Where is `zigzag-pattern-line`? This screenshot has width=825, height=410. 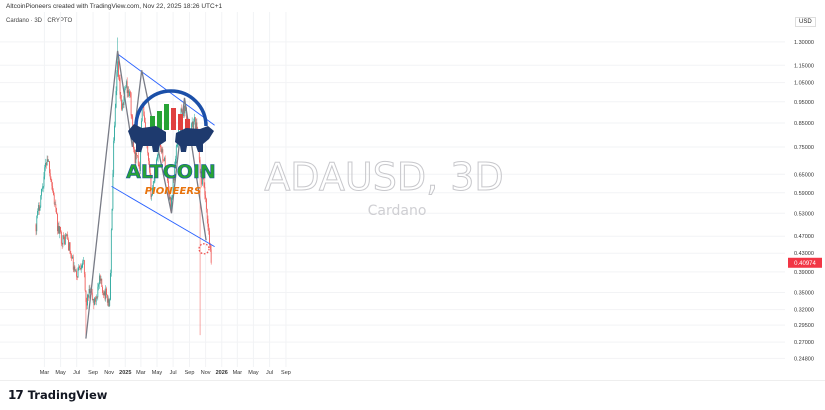
zigzag-pattern-line is located at coordinates (146, 194).